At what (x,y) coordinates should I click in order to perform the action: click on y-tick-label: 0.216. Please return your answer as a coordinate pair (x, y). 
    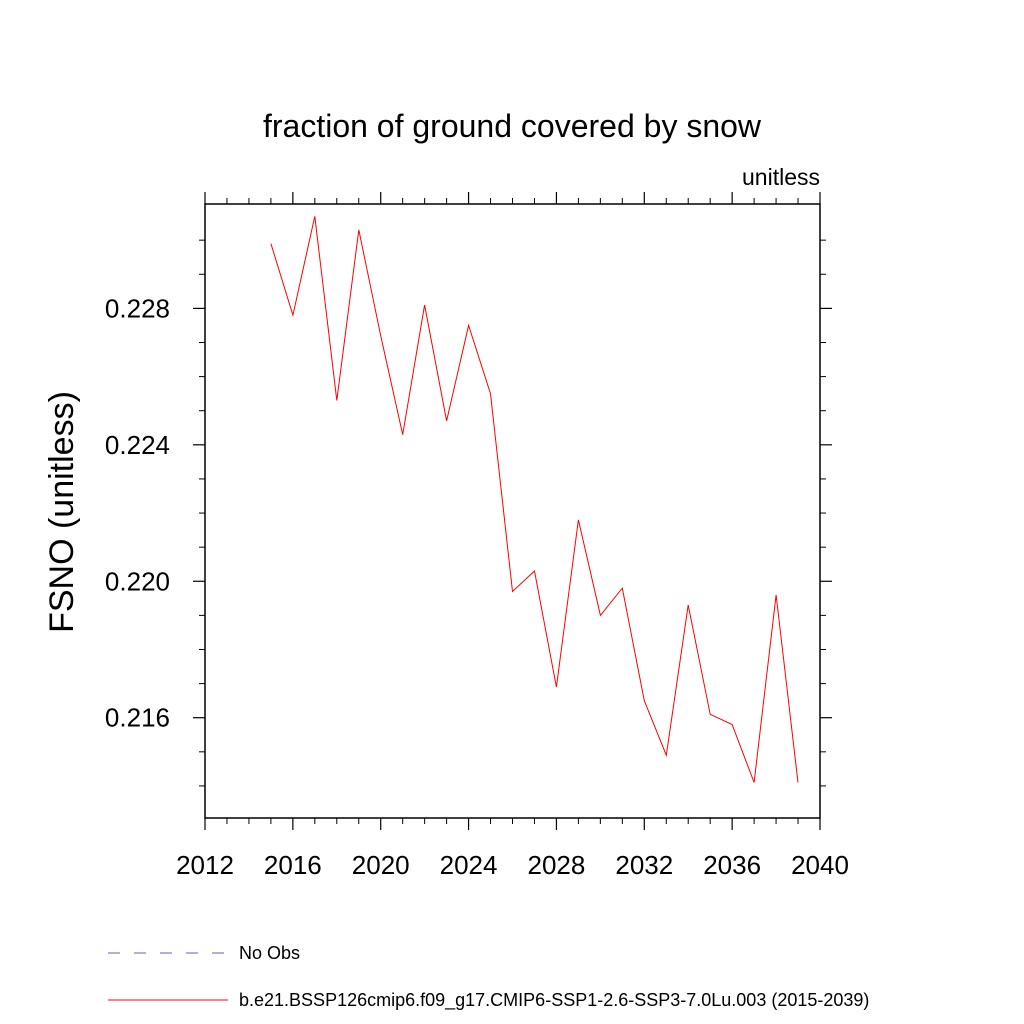
    Looking at the image, I should click on (137, 718).